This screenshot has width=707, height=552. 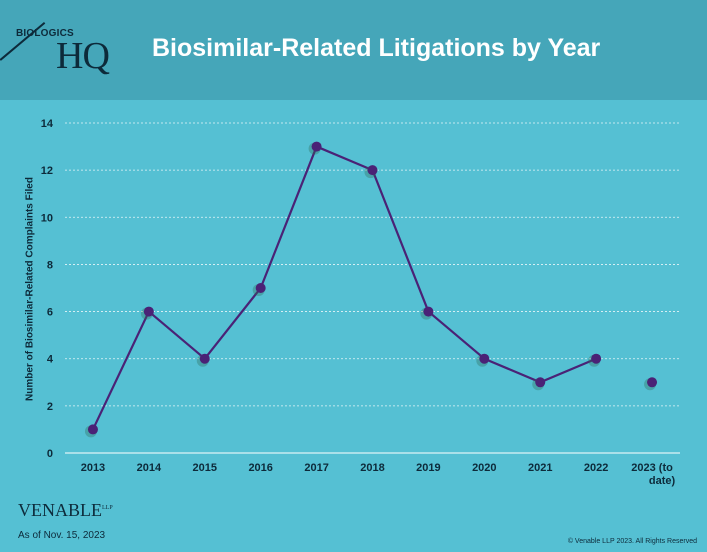 What do you see at coordinates (632, 541) in the screenshot?
I see `copyright-notice: © Venable LLP 2023. All Rights Reserved` at bounding box center [632, 541].